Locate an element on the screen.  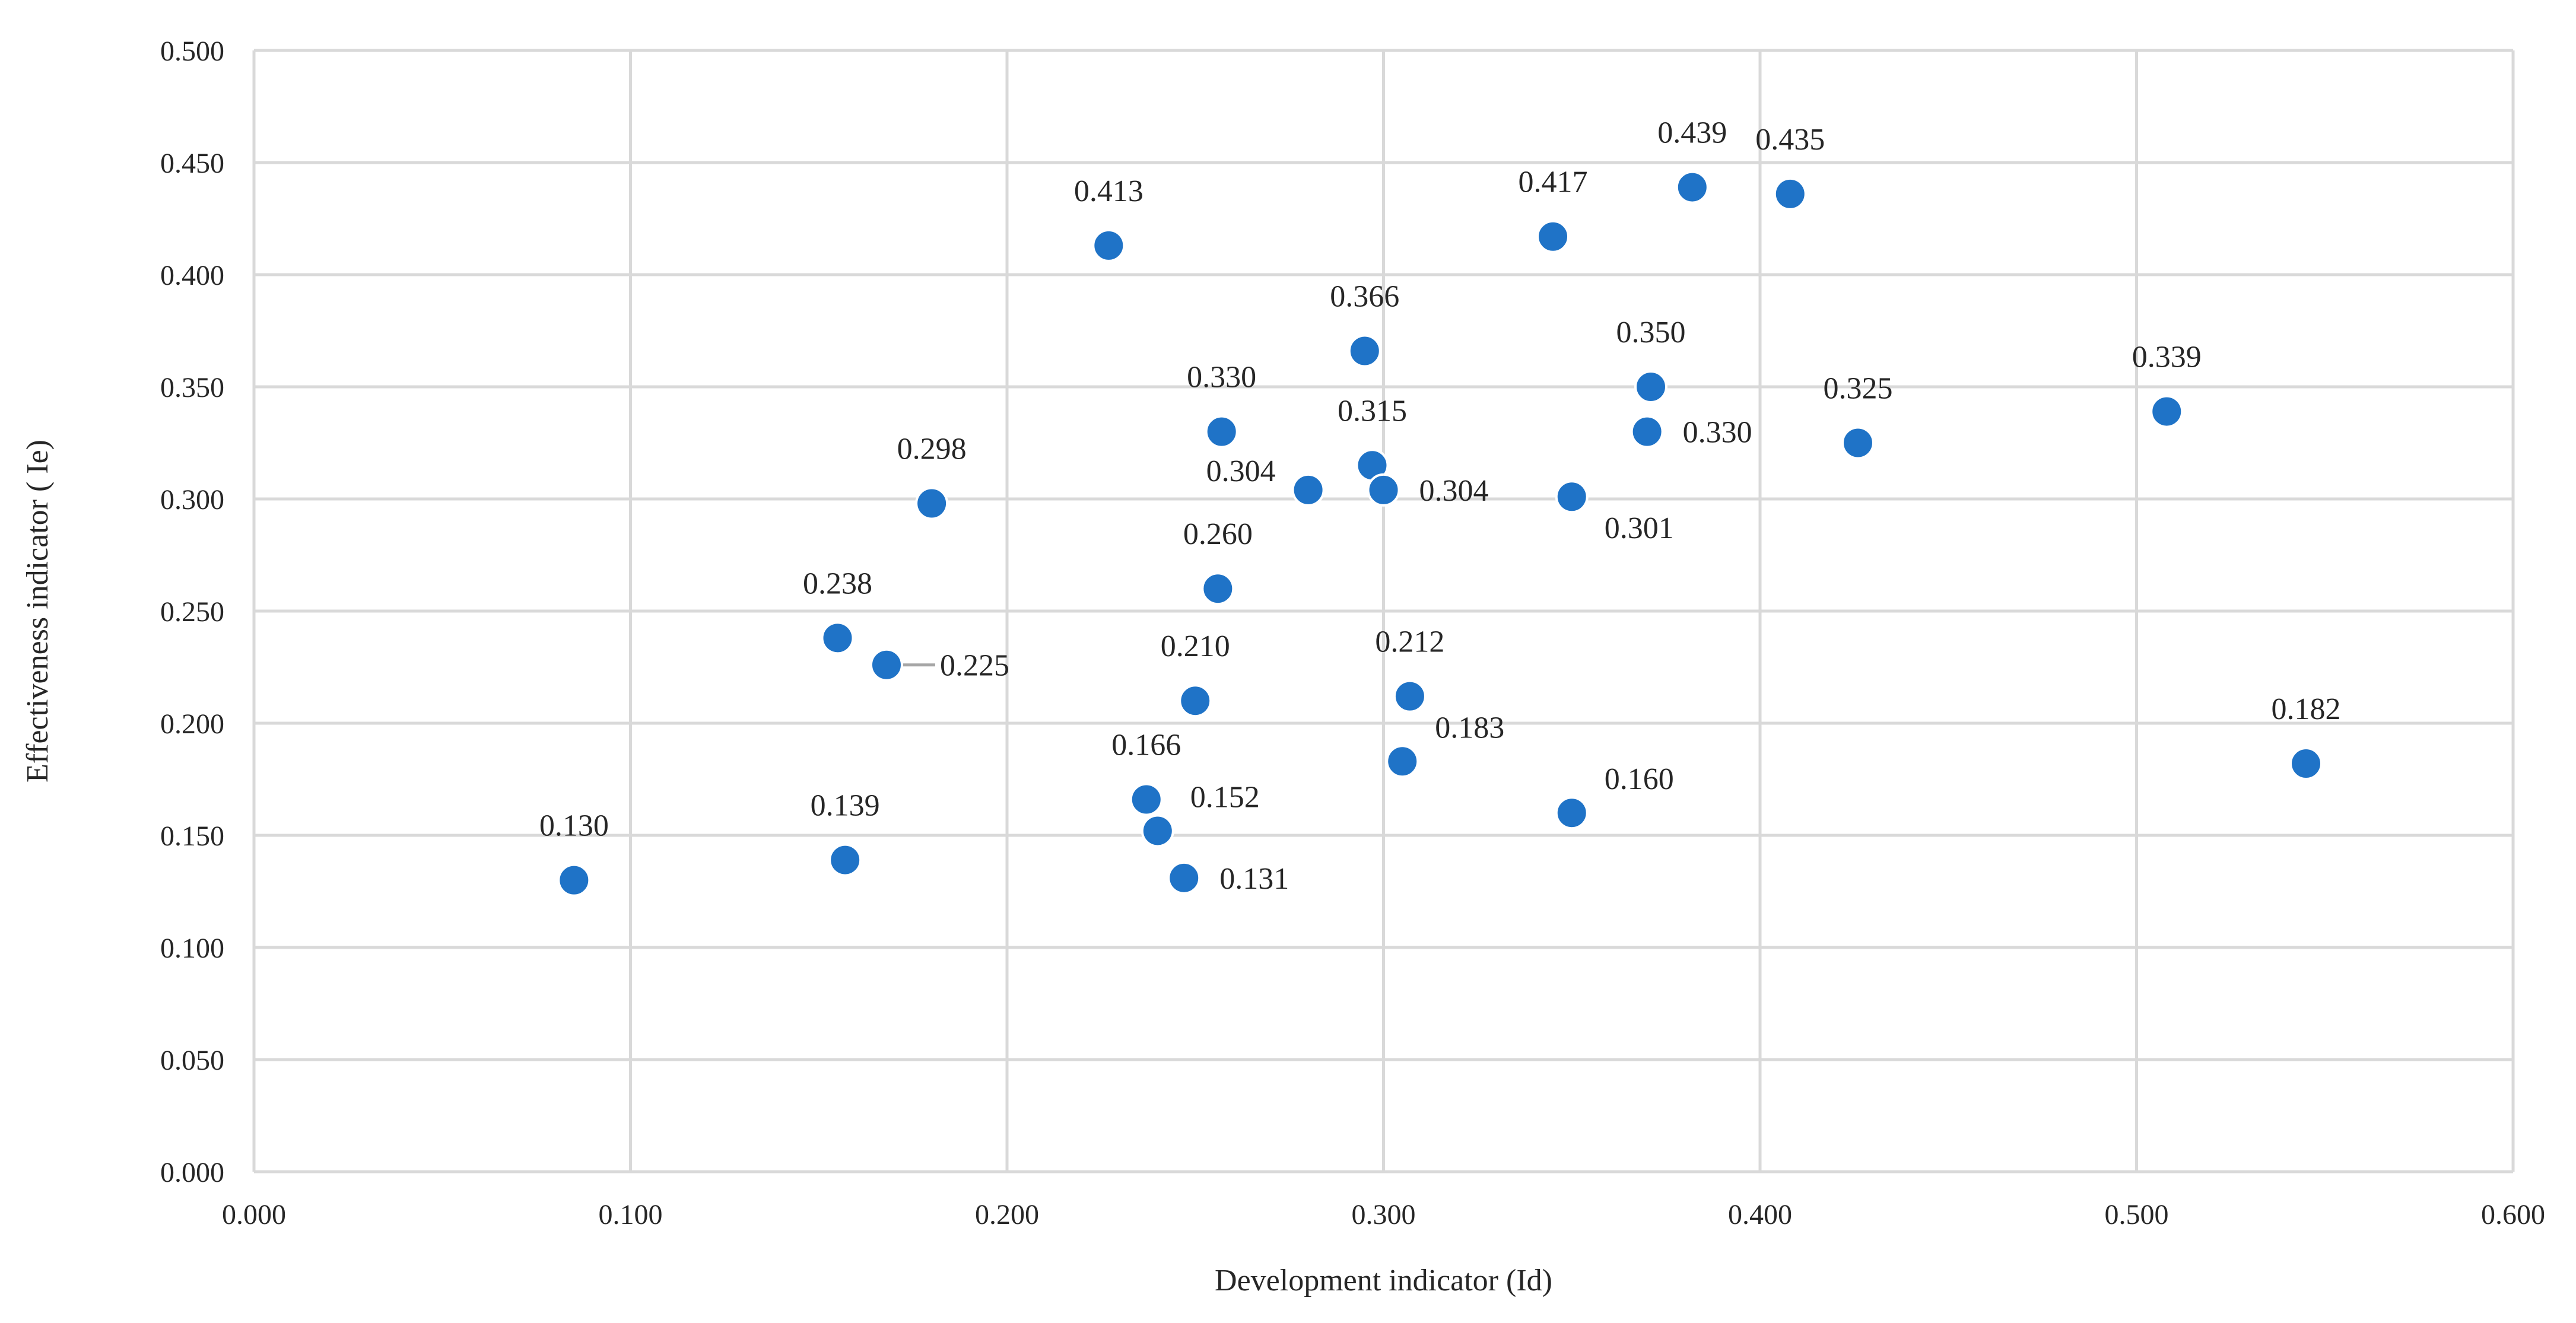
data-label: 0.166 is located at coordinates (1146, 745).